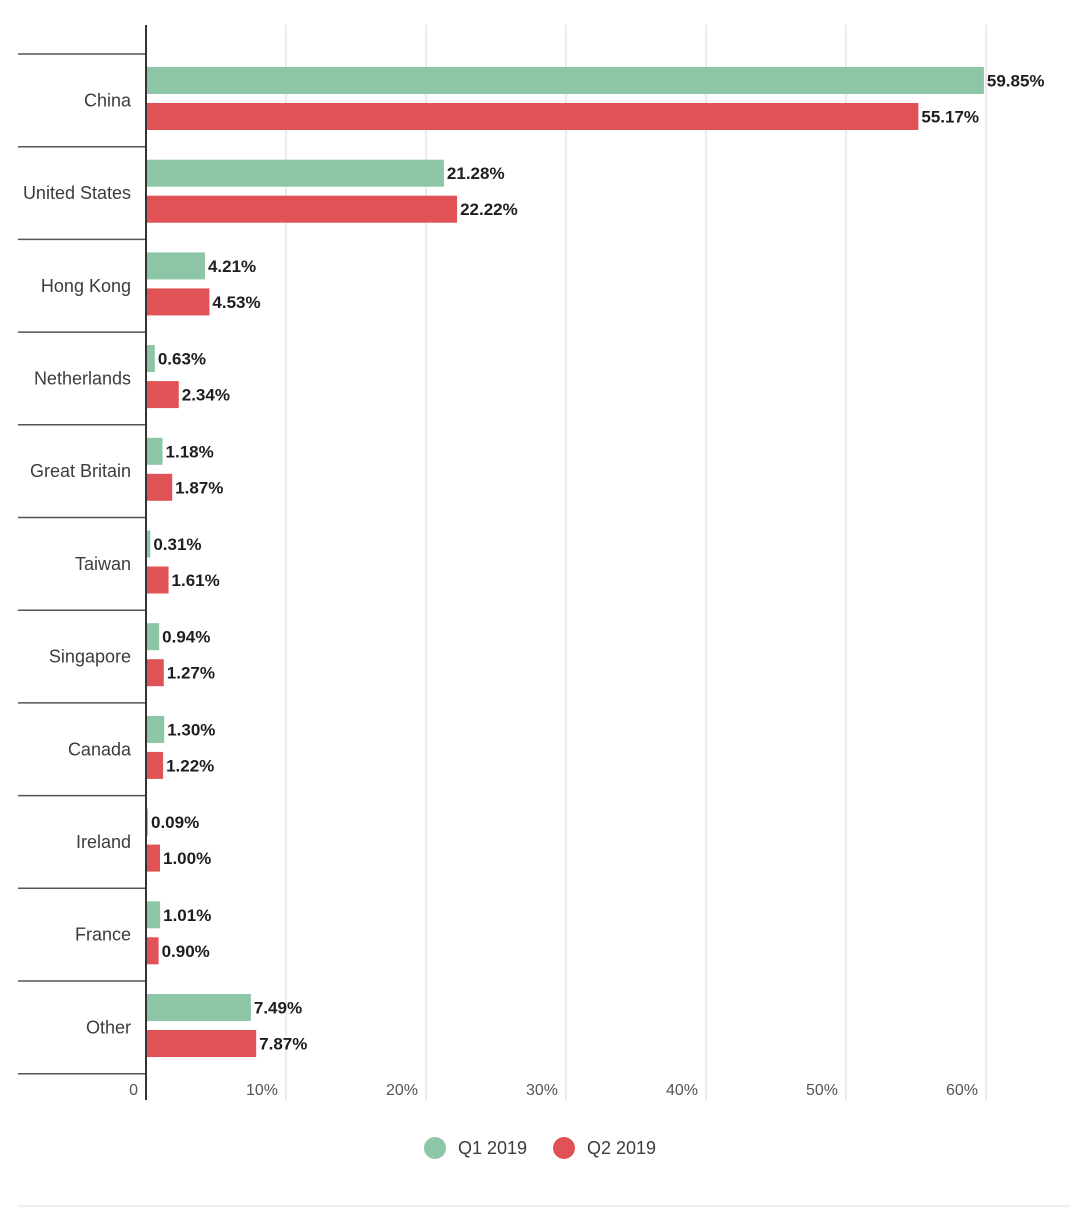  What do you see at coordinates (133, 1090) in the screenshot?
I see `x-tick-label: 0` at bounding box center [133, 1090].